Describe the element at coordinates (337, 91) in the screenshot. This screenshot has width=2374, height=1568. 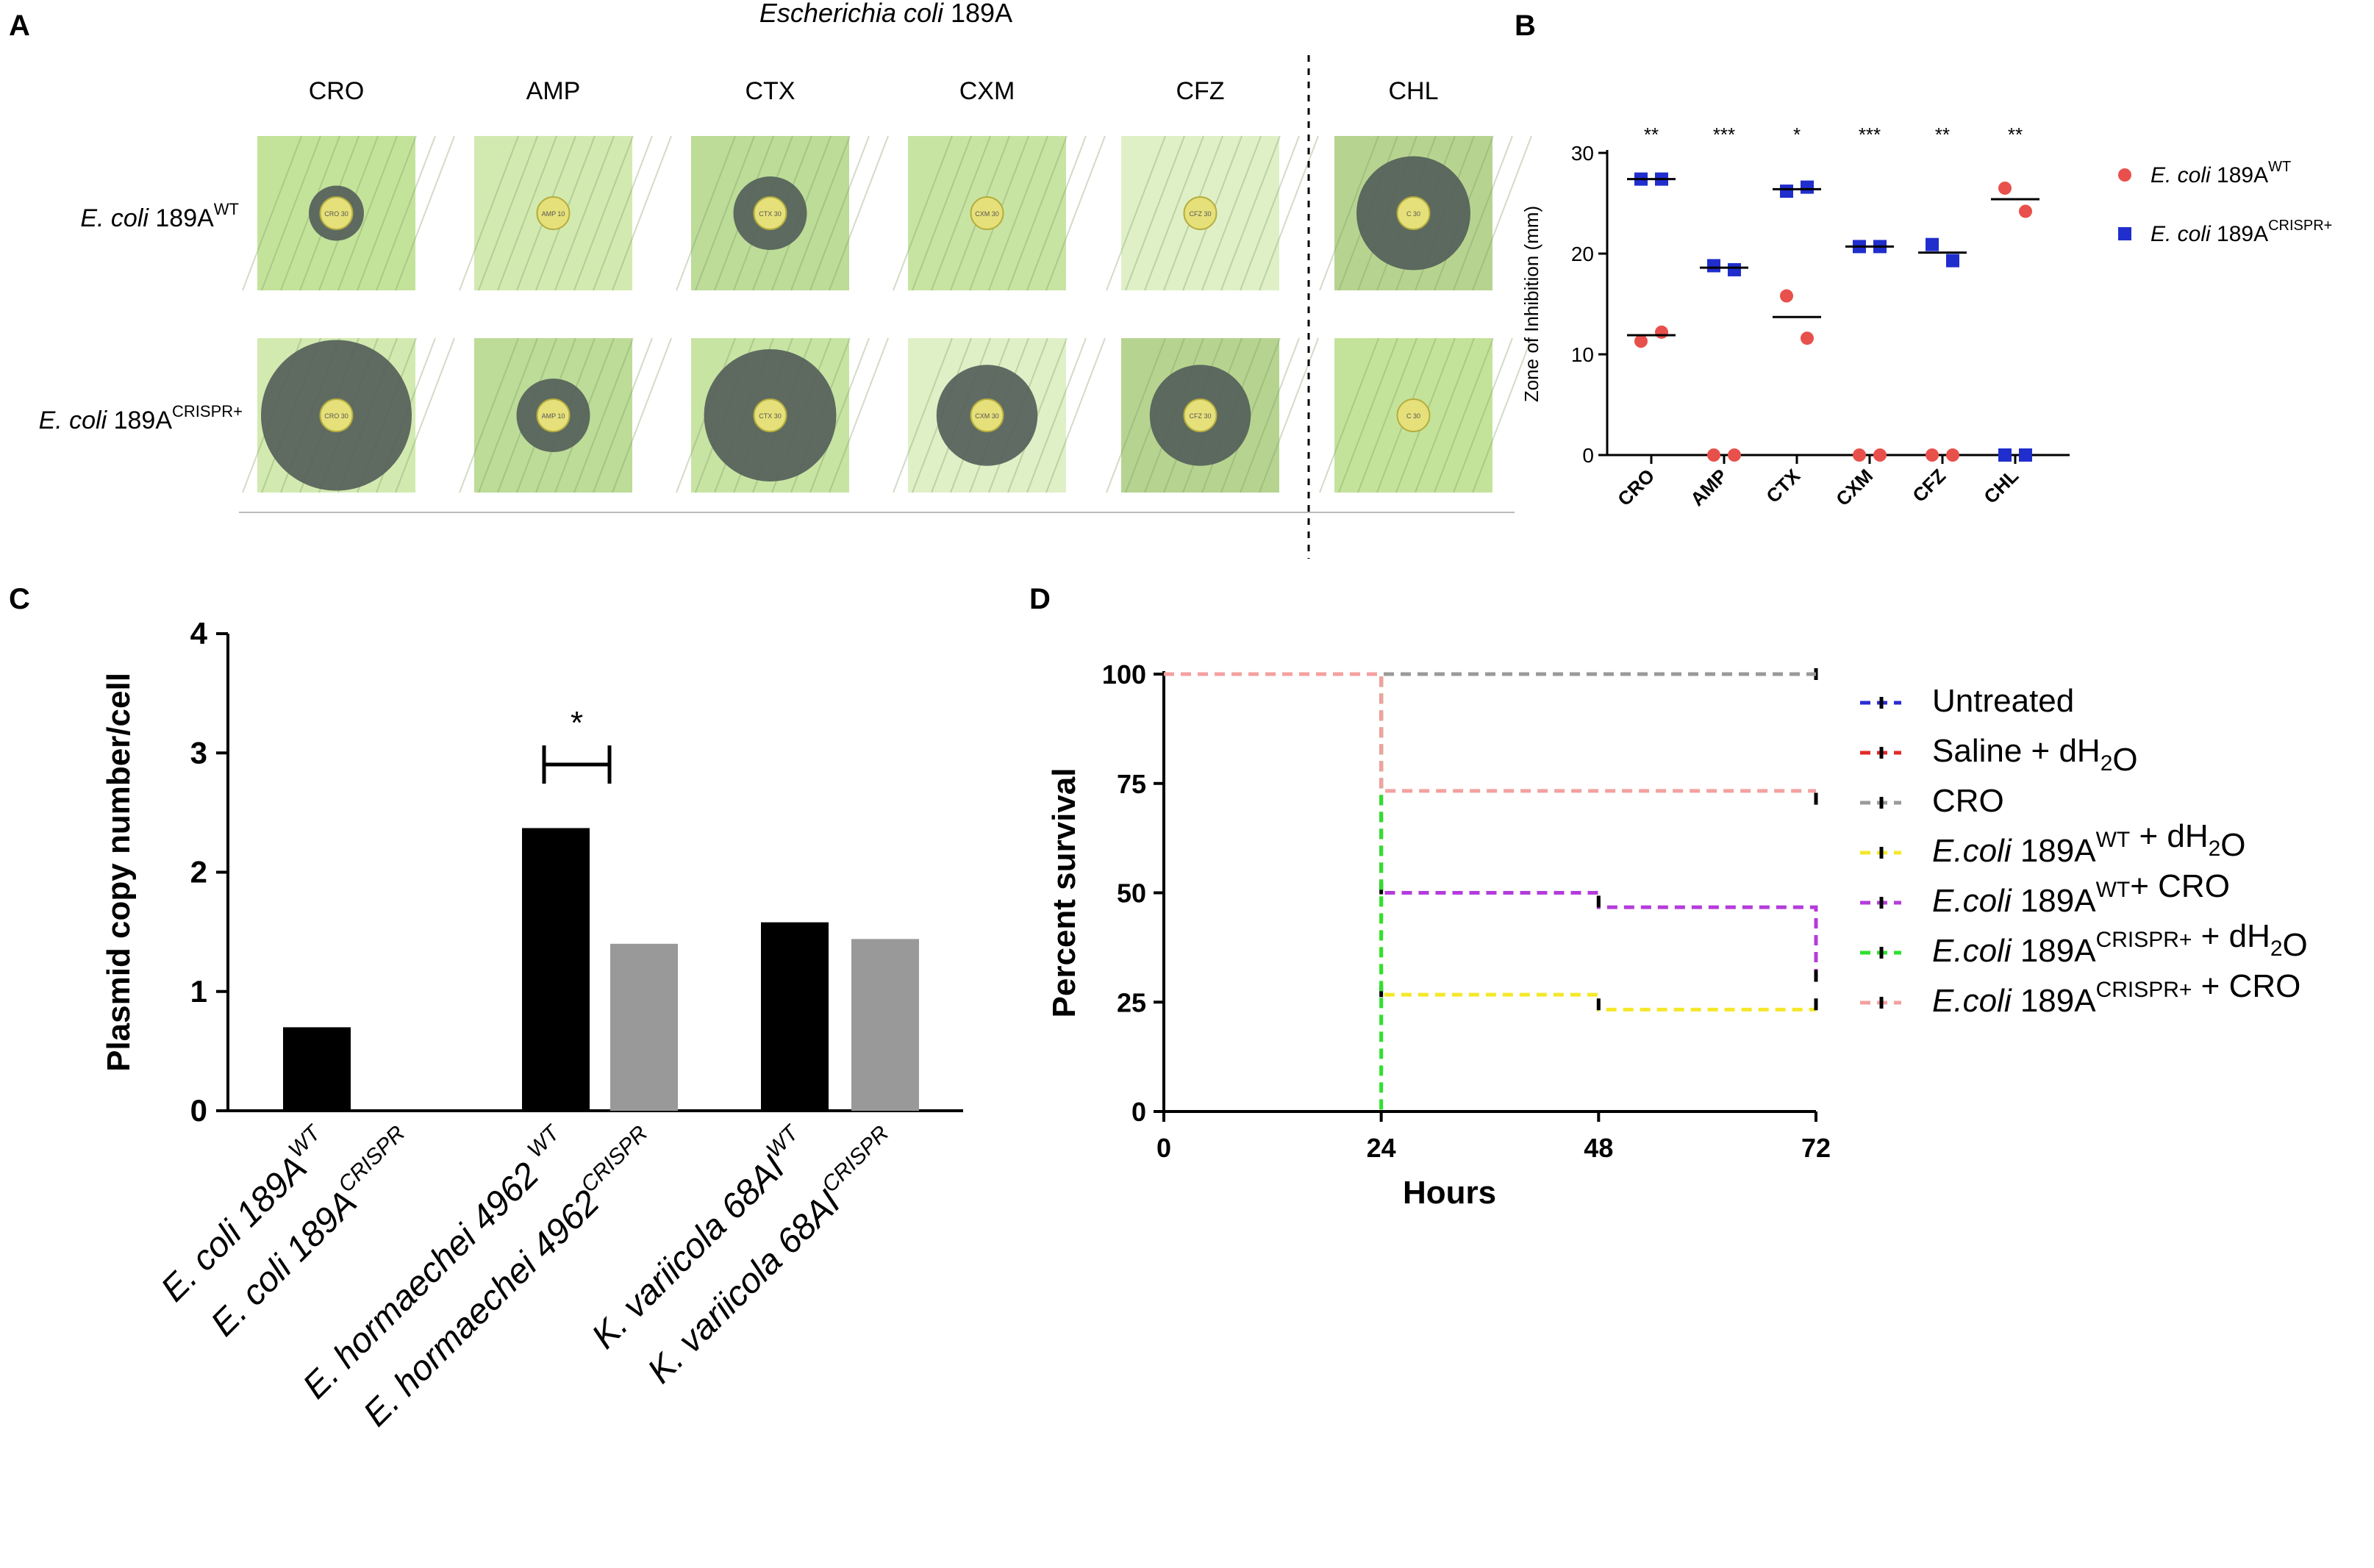
I see `antibiotic-header-cro: CRO` at that location.